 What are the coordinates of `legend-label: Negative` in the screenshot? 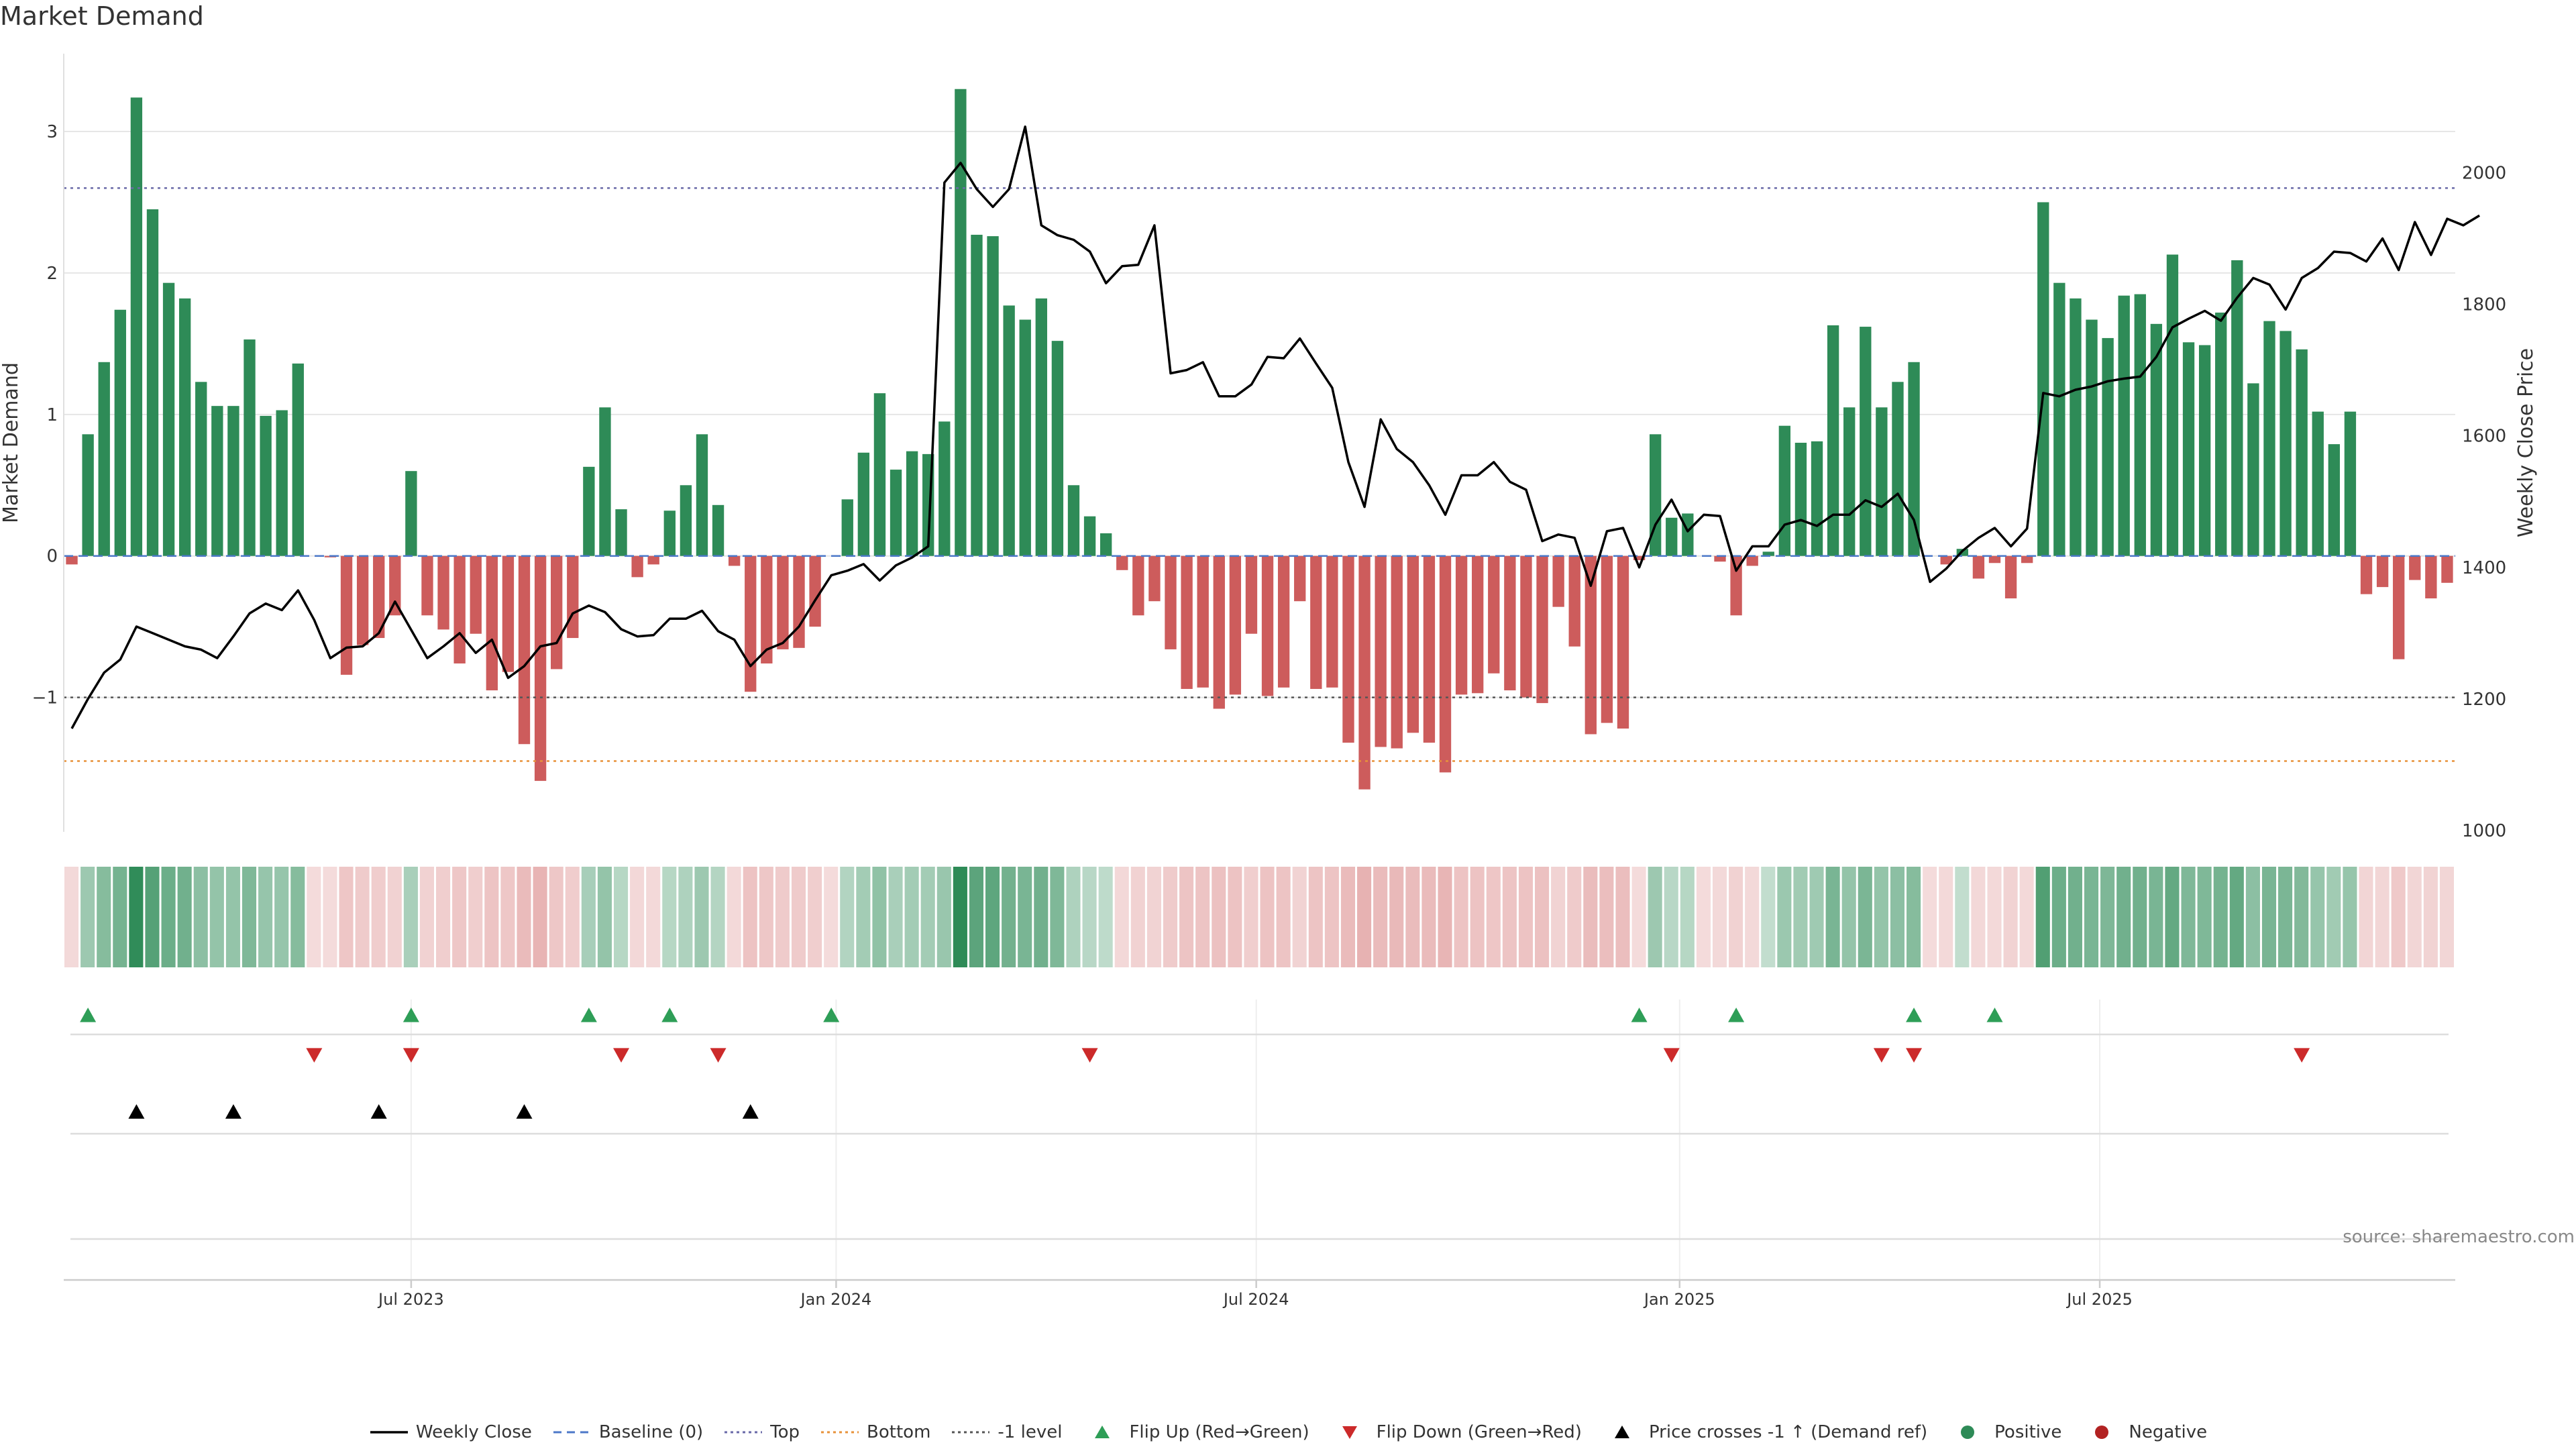 It's located at (2168, 1432).